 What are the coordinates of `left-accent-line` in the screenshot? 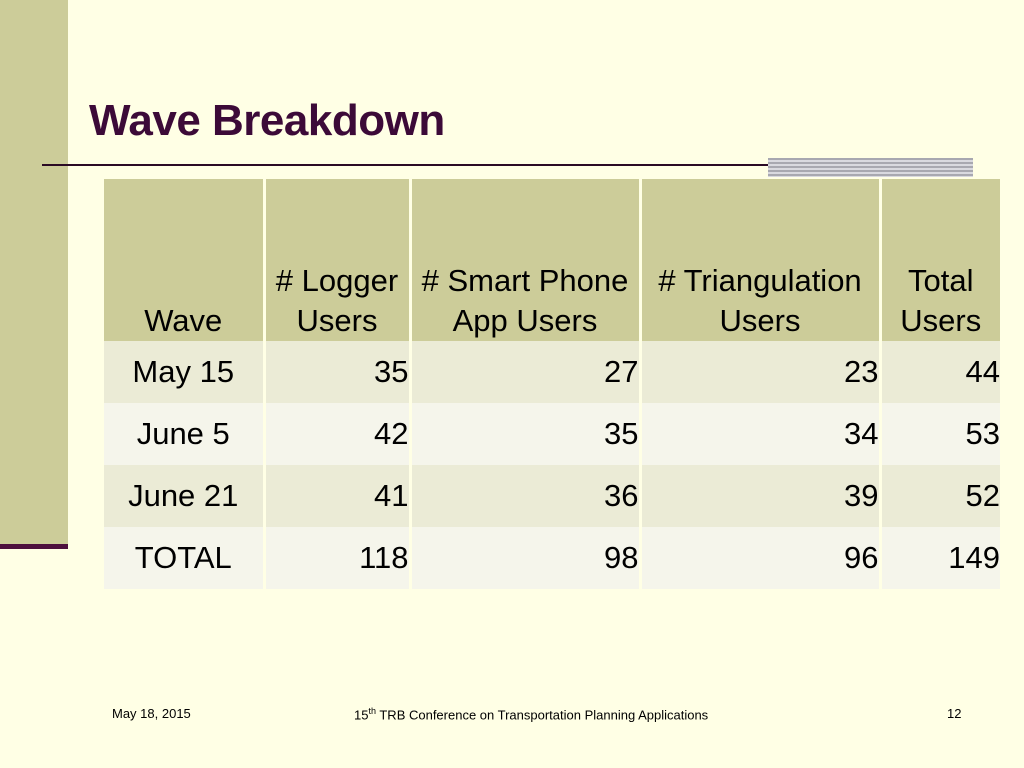 It's located at (34, 546).